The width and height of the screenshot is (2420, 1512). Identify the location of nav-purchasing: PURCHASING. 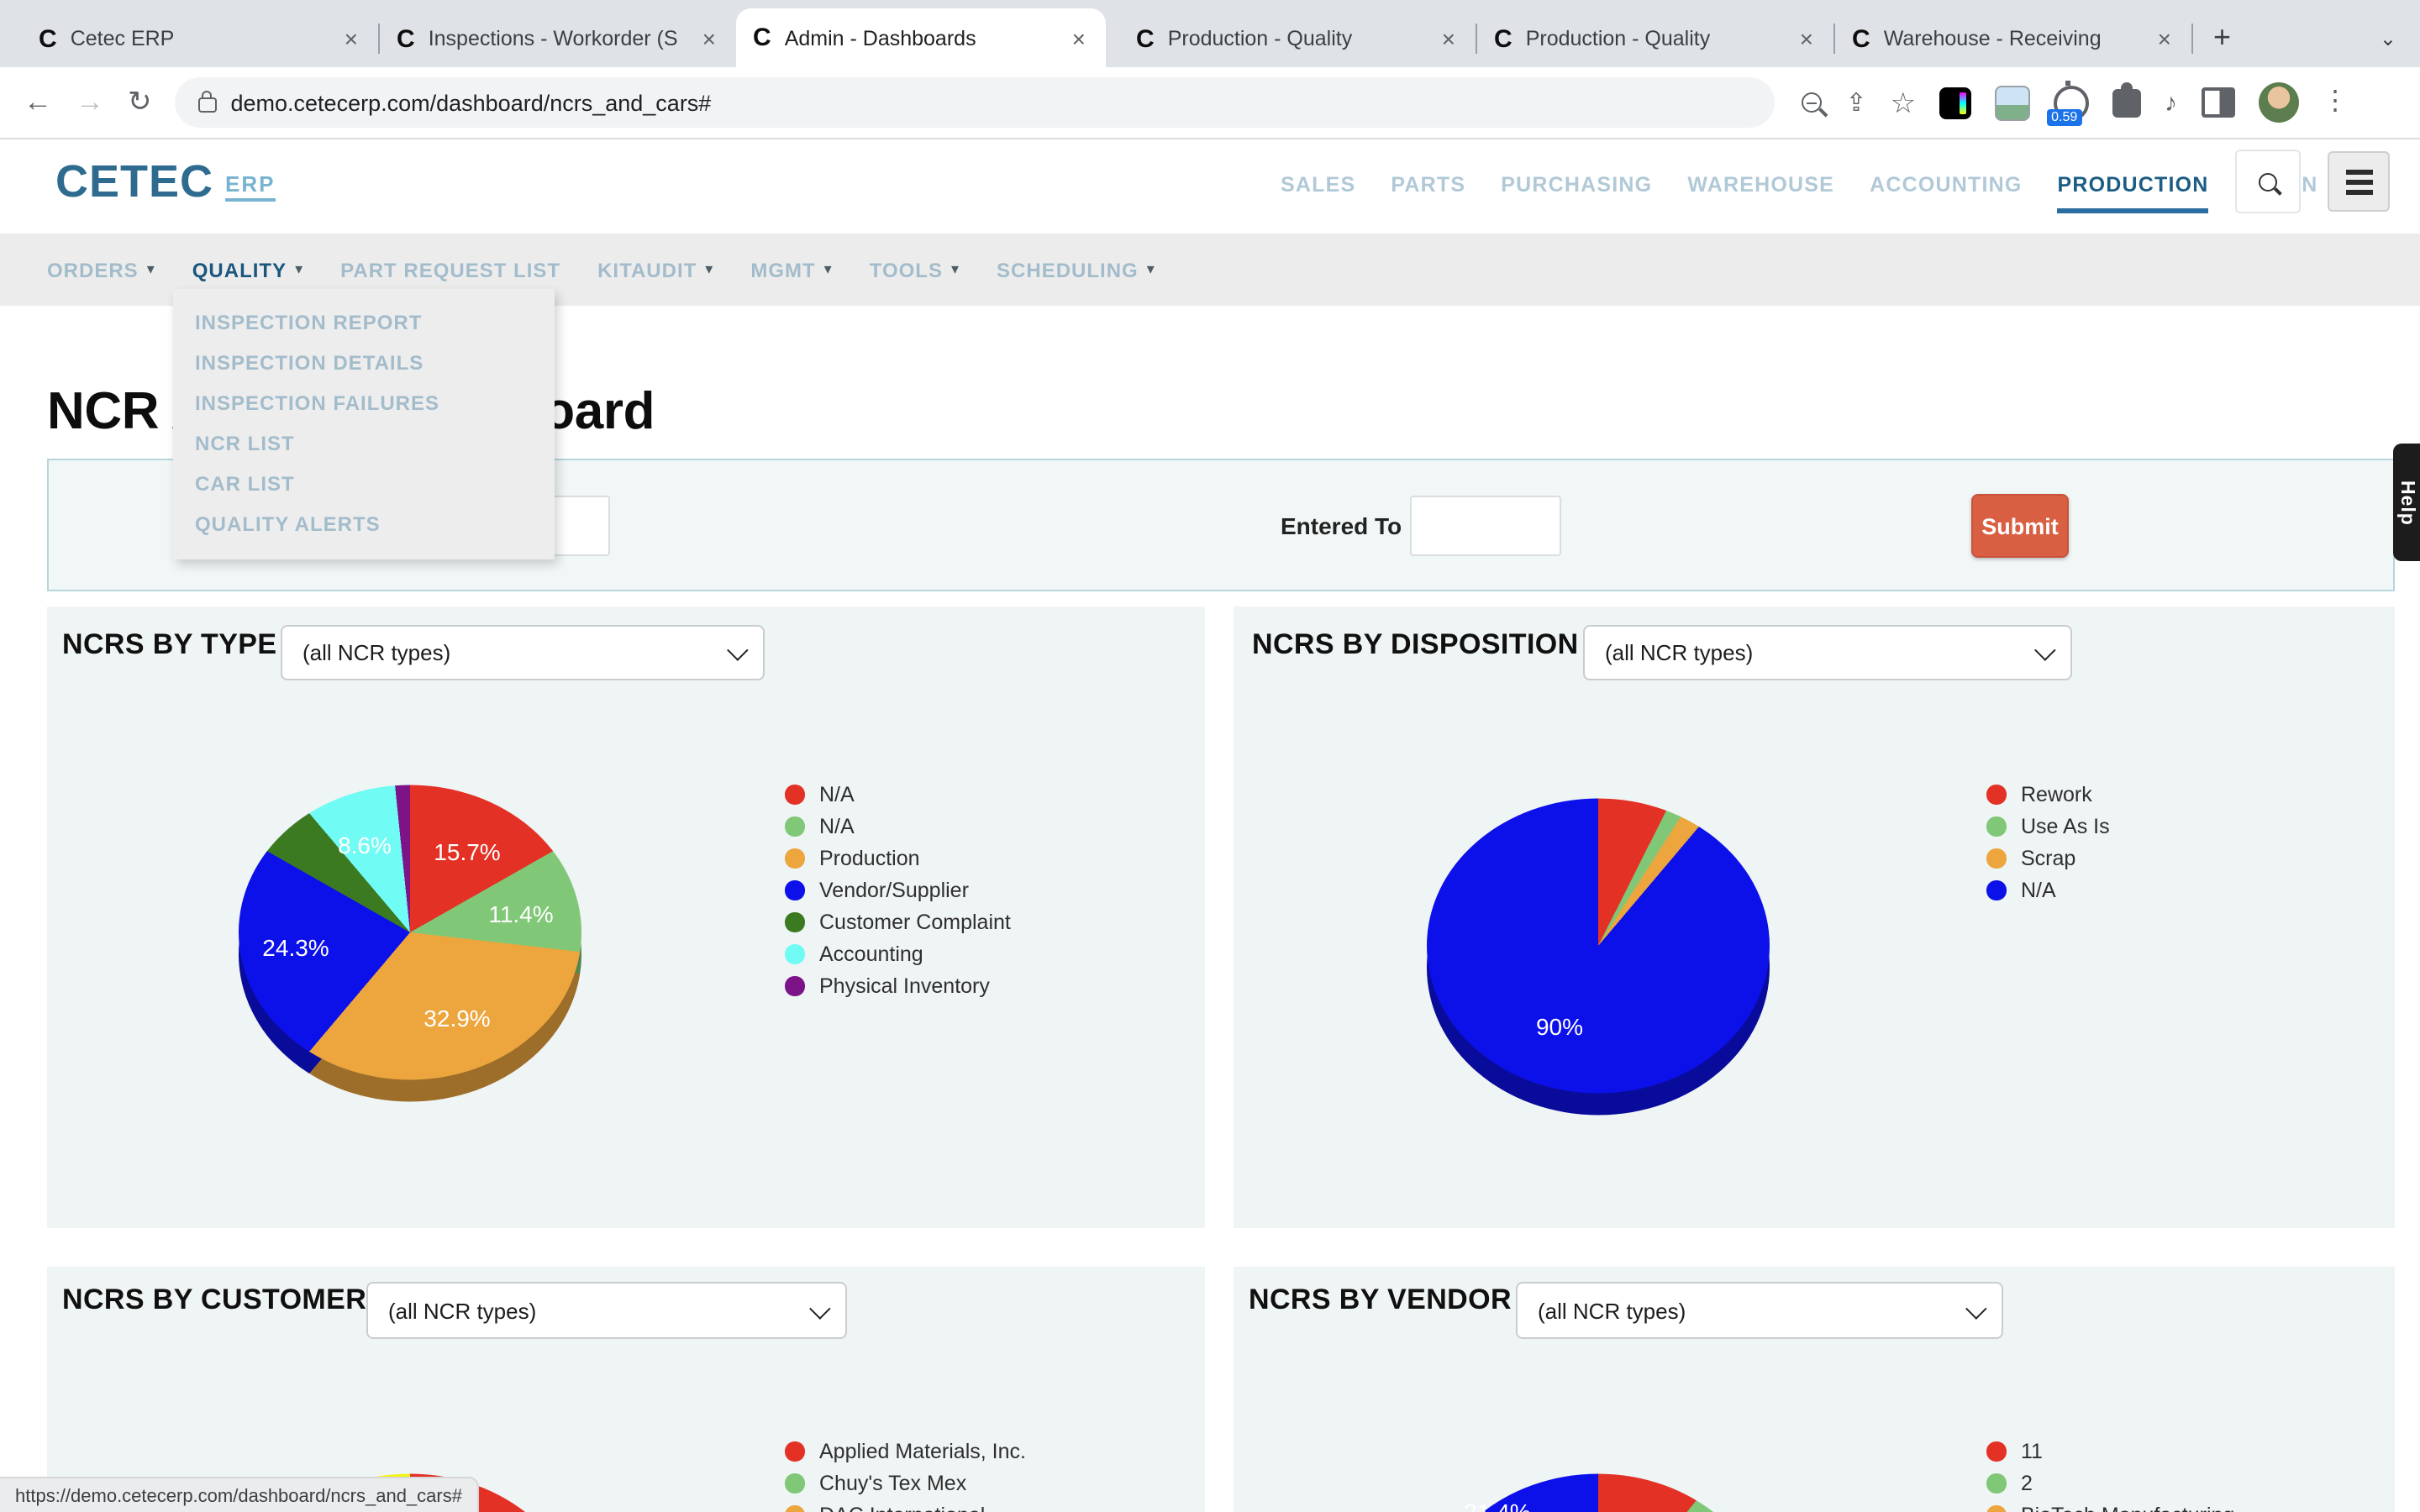
(1577, 185).